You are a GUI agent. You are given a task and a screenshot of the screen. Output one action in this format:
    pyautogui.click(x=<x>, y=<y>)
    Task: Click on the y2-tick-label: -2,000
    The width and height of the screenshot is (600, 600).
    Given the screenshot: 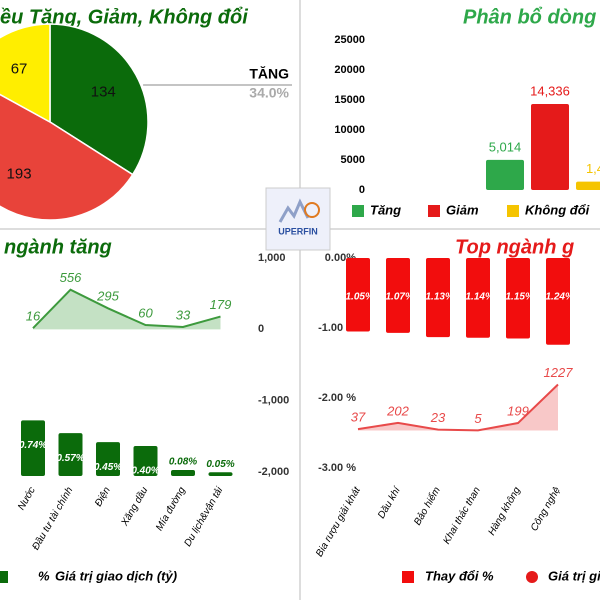 What is the action you would take?
    pyautogui.click(x=273, y=472)
    